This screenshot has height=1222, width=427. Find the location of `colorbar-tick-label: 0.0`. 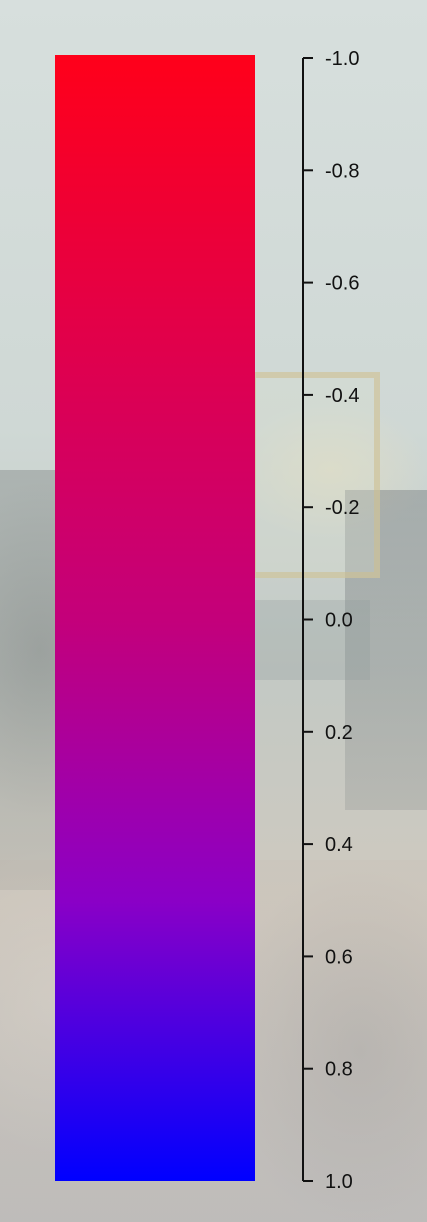

colorbar-tick-label: 0.0 is located at coordinates (339, 621).